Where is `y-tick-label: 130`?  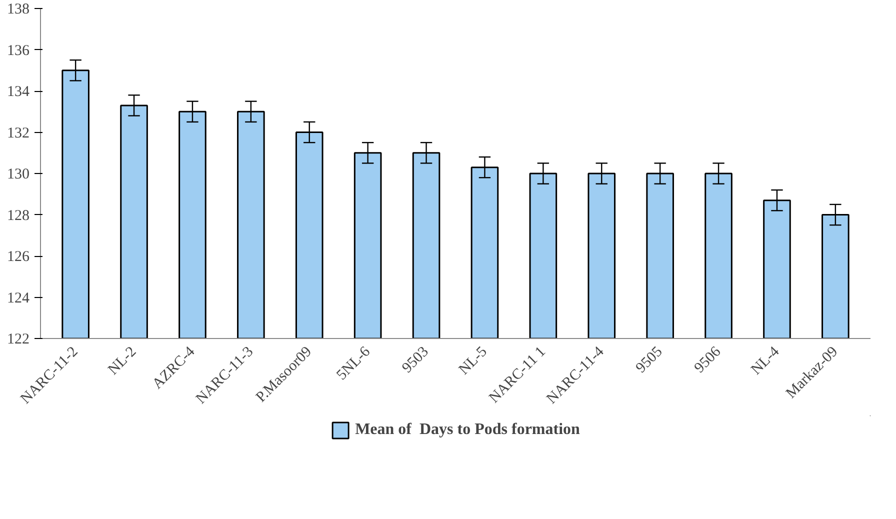 y-tick-label: 130 is located at coordinates (18, 174).